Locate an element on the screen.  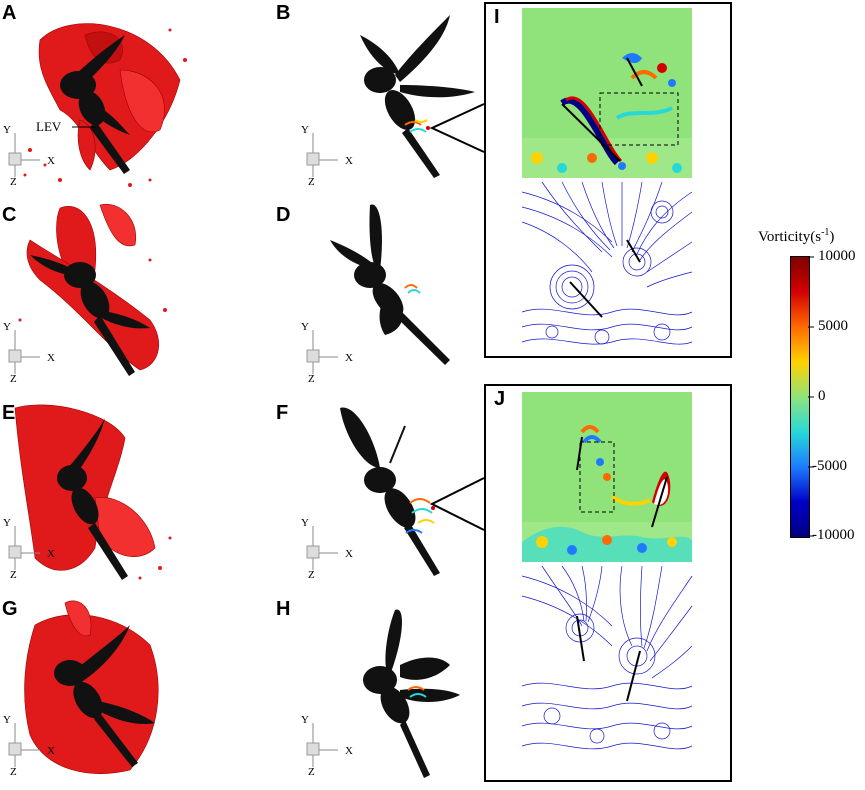
dragonfly-panel-d is located at coordinates (390, 284).